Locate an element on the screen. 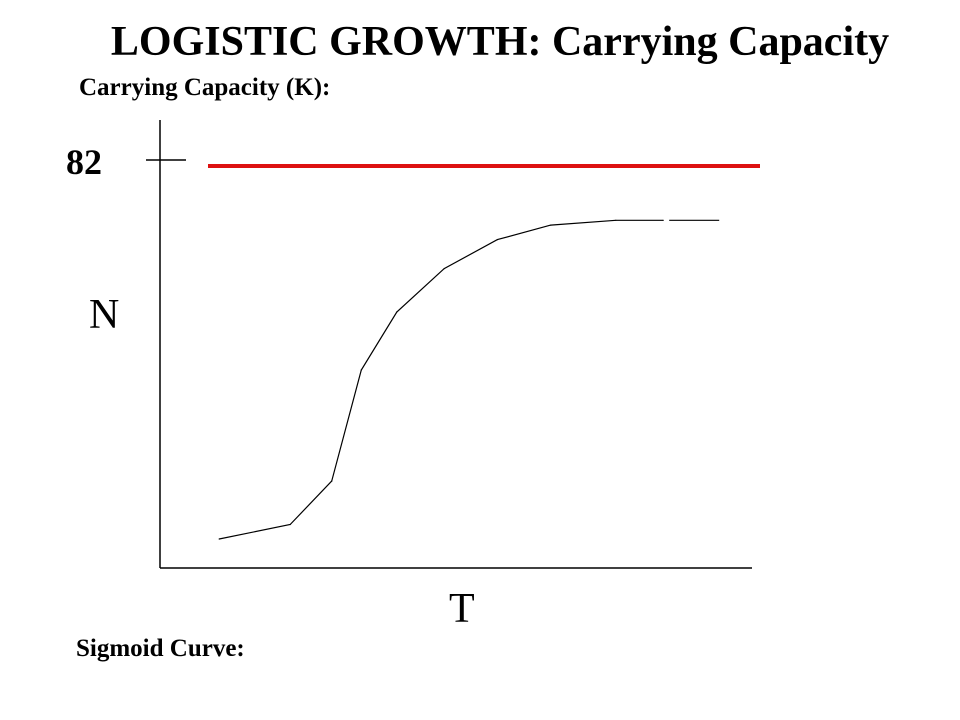 This screenshot has width=960, height=720. y-tick-label-k: 82 is located at coordinates (84, 162).